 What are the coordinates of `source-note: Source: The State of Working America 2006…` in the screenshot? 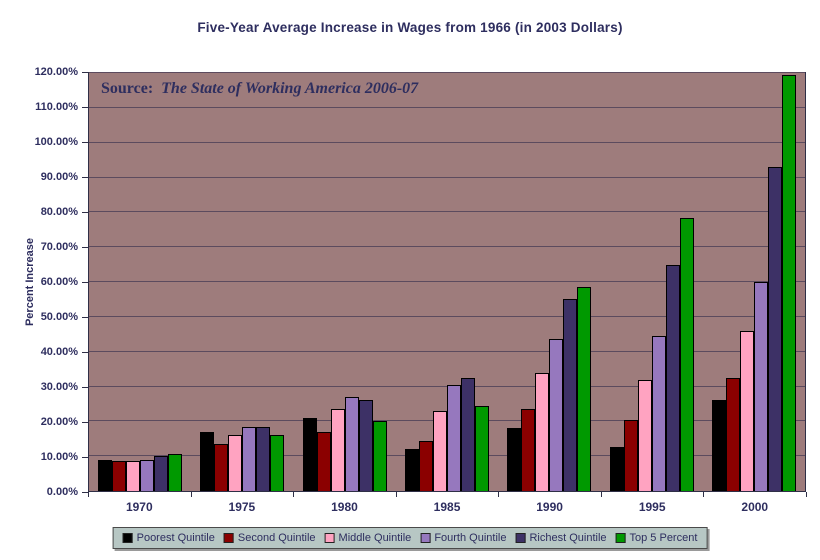 It's located at (259, 89).